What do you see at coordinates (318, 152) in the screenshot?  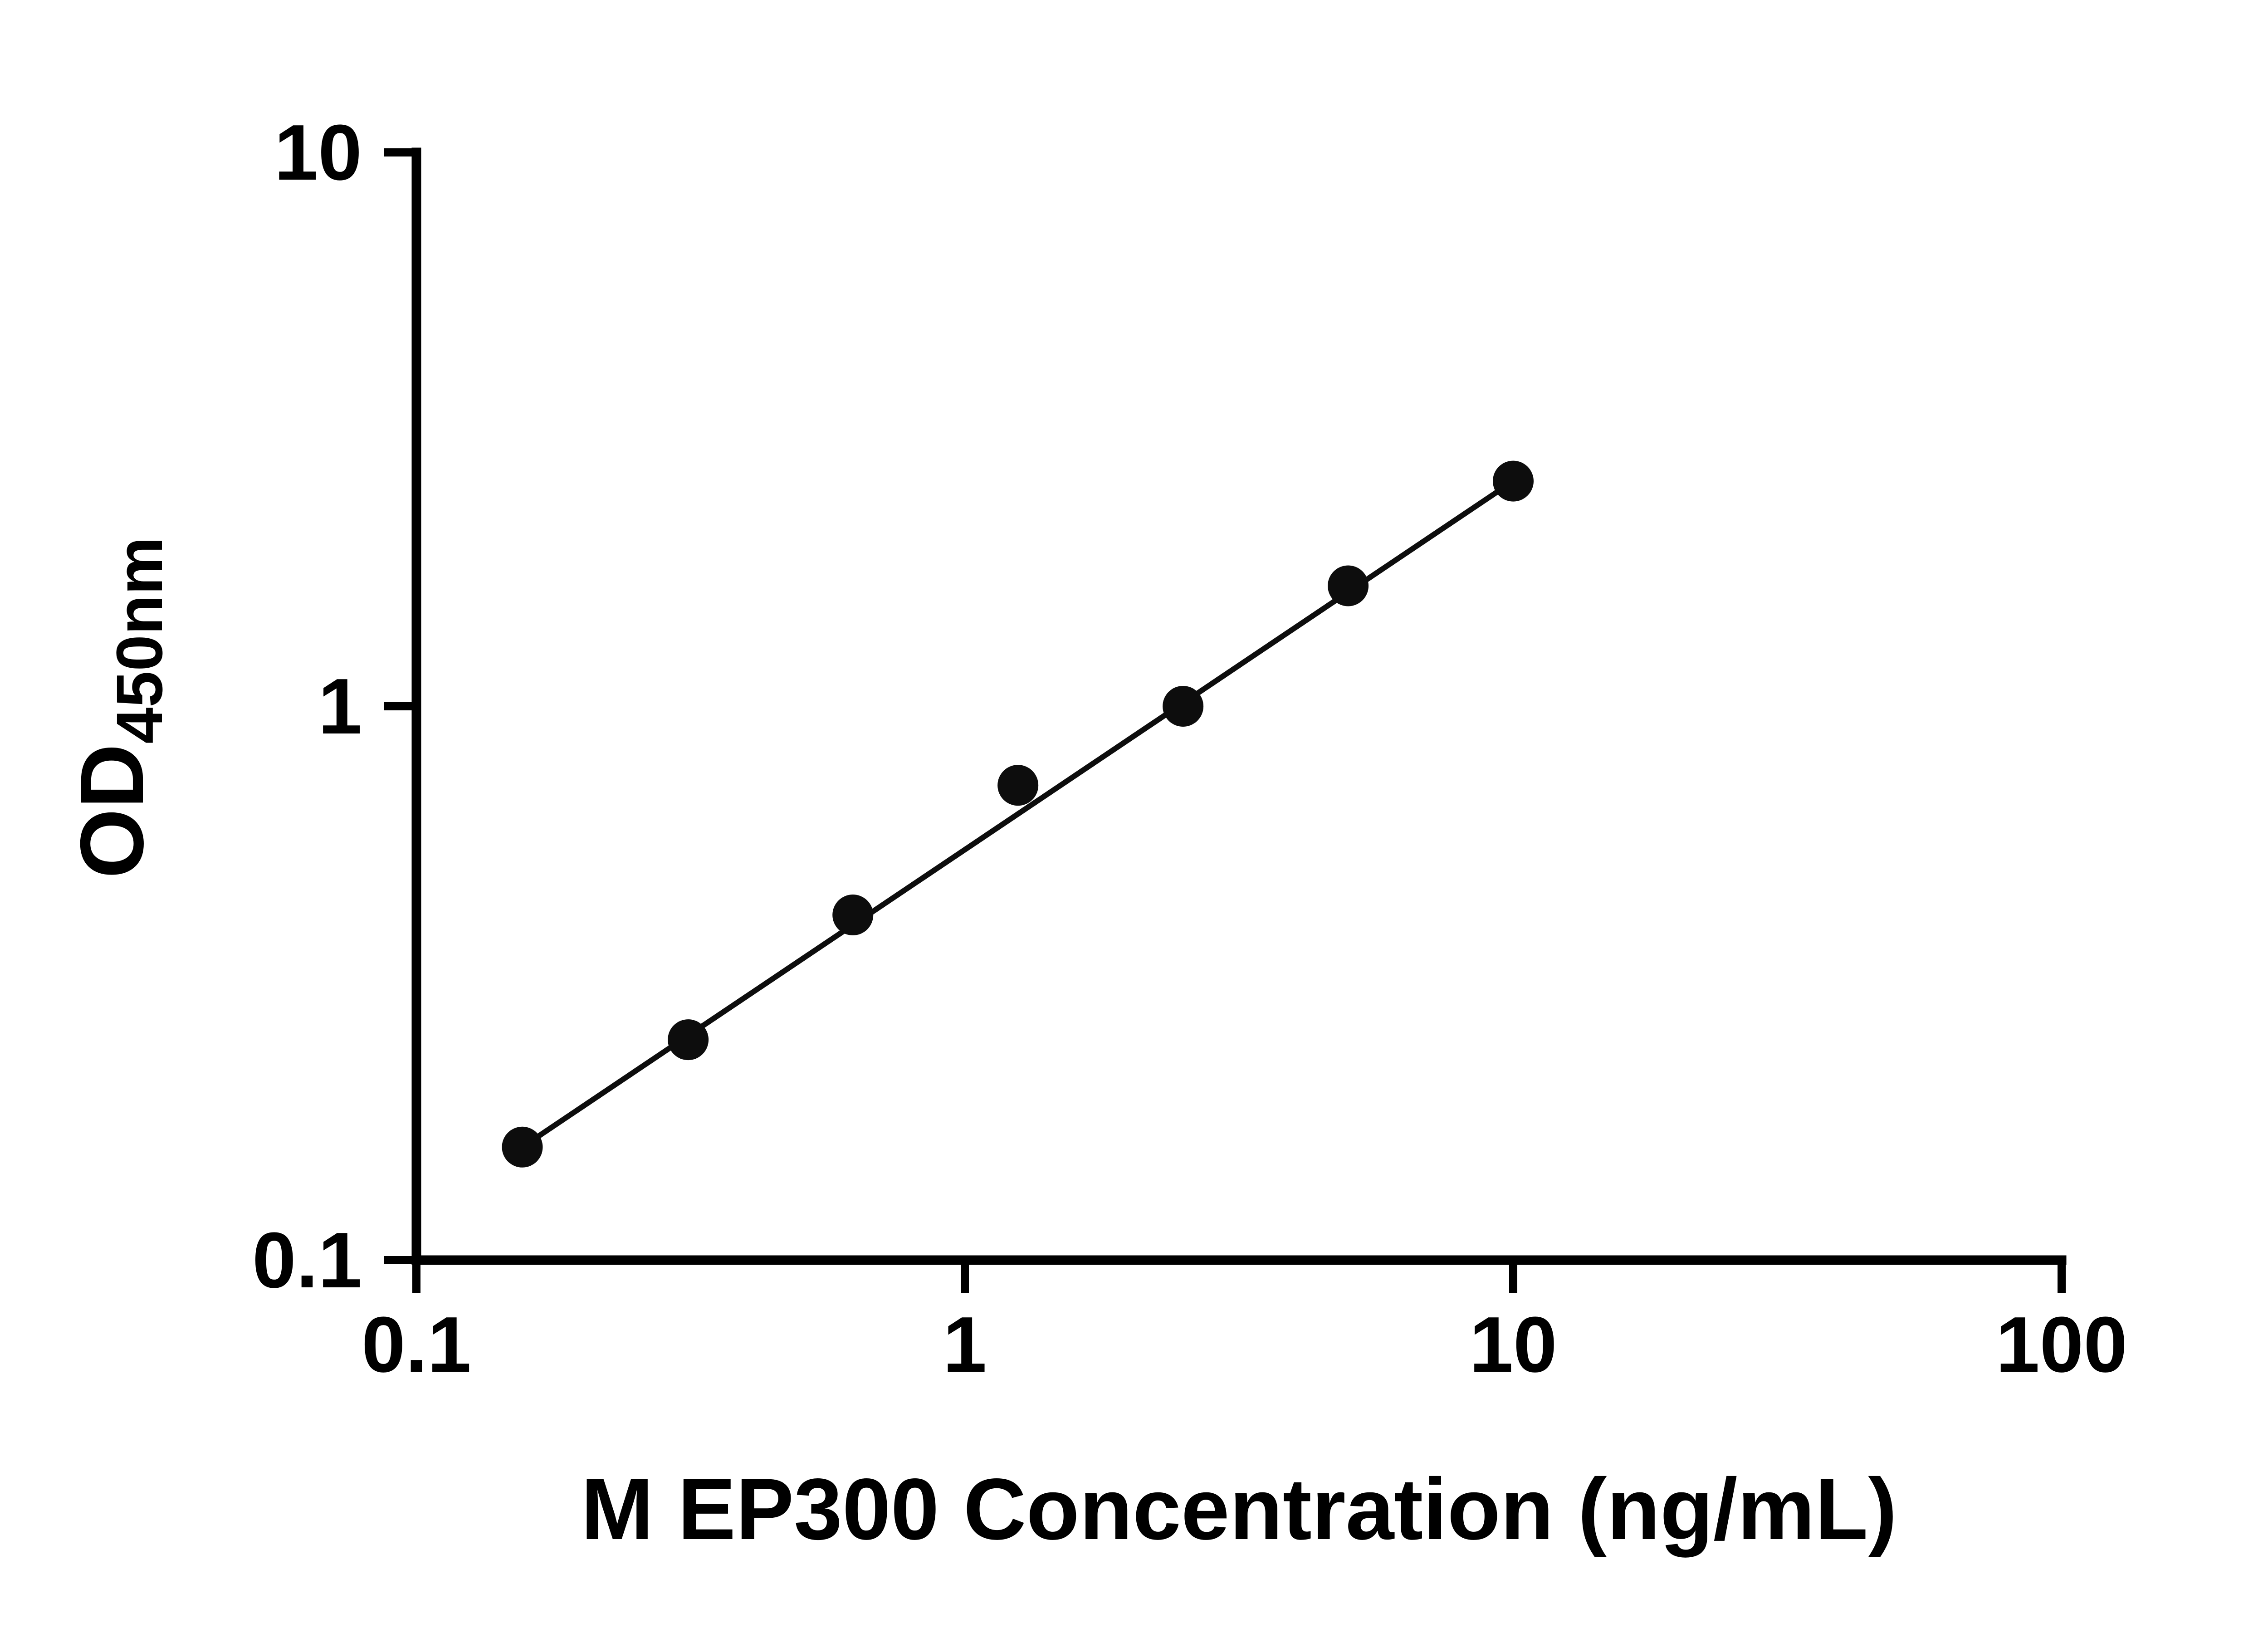 I see `y-tick-label: 10` at bounding box center [318, 152].